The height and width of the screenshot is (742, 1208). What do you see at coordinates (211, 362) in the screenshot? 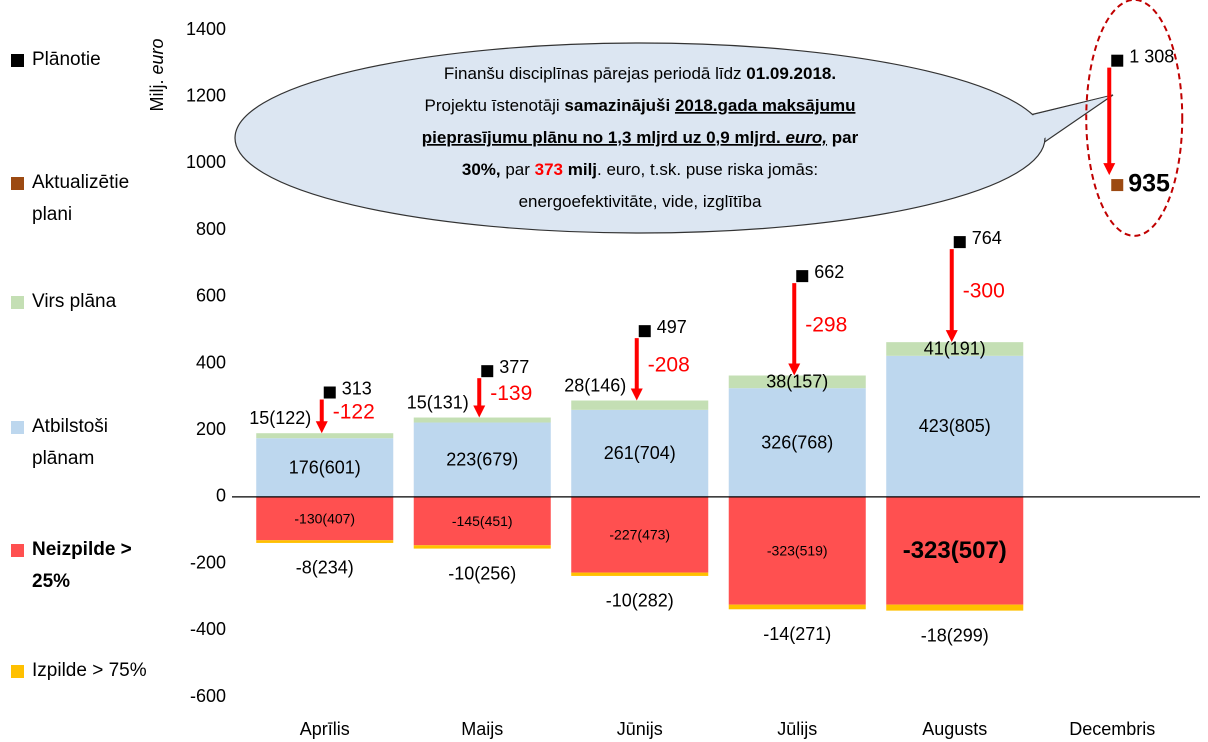
I see `y-tick-label: 400` at bounding box center [211, 362].